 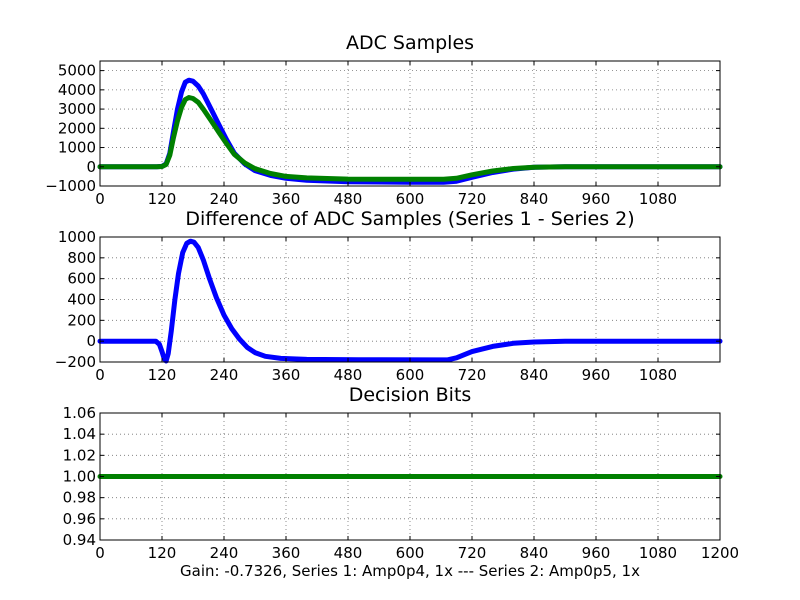 I want to click on y-tick-label: 4000, so click(x=77, y=90).